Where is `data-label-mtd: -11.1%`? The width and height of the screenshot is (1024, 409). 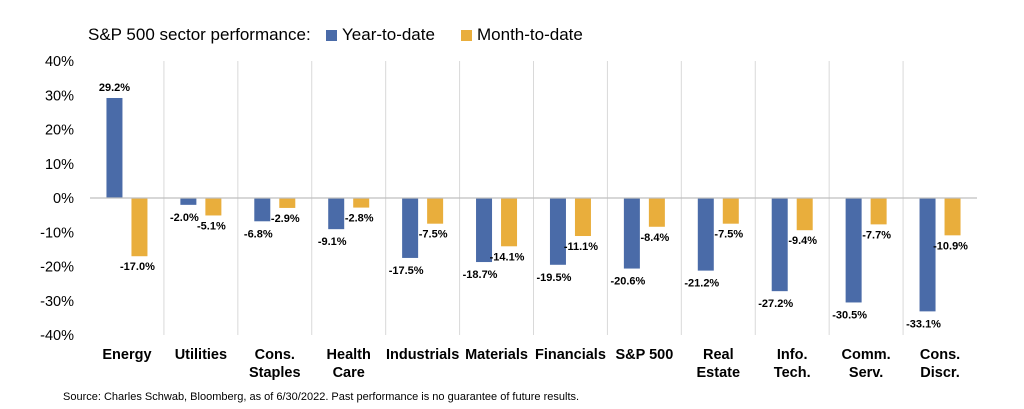 data-label-mtd: -11.1% is located at coordinates (581, 247).